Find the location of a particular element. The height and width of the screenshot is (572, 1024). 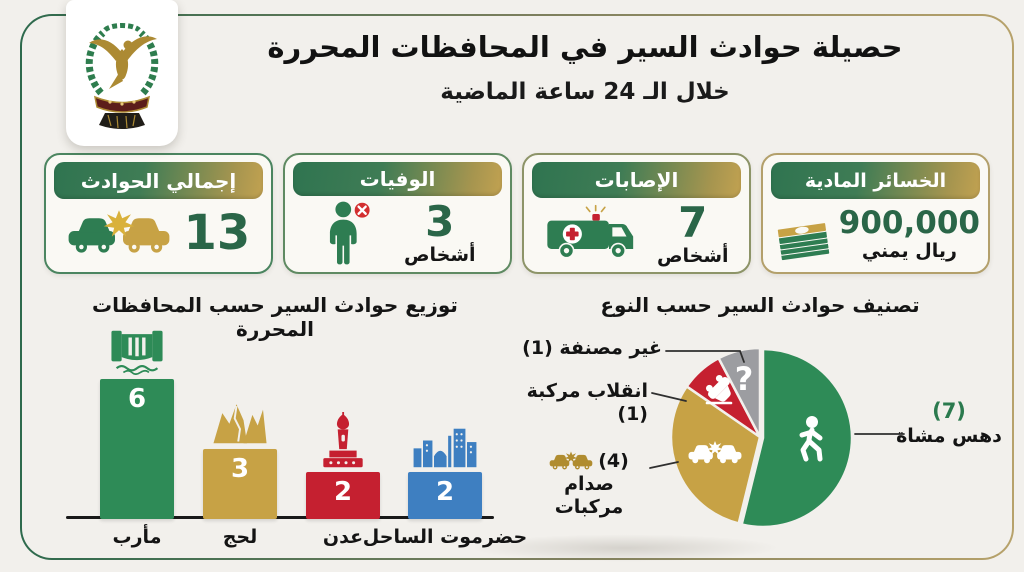

bar-label-marib: مأرب is located at coordinates (137, 537).